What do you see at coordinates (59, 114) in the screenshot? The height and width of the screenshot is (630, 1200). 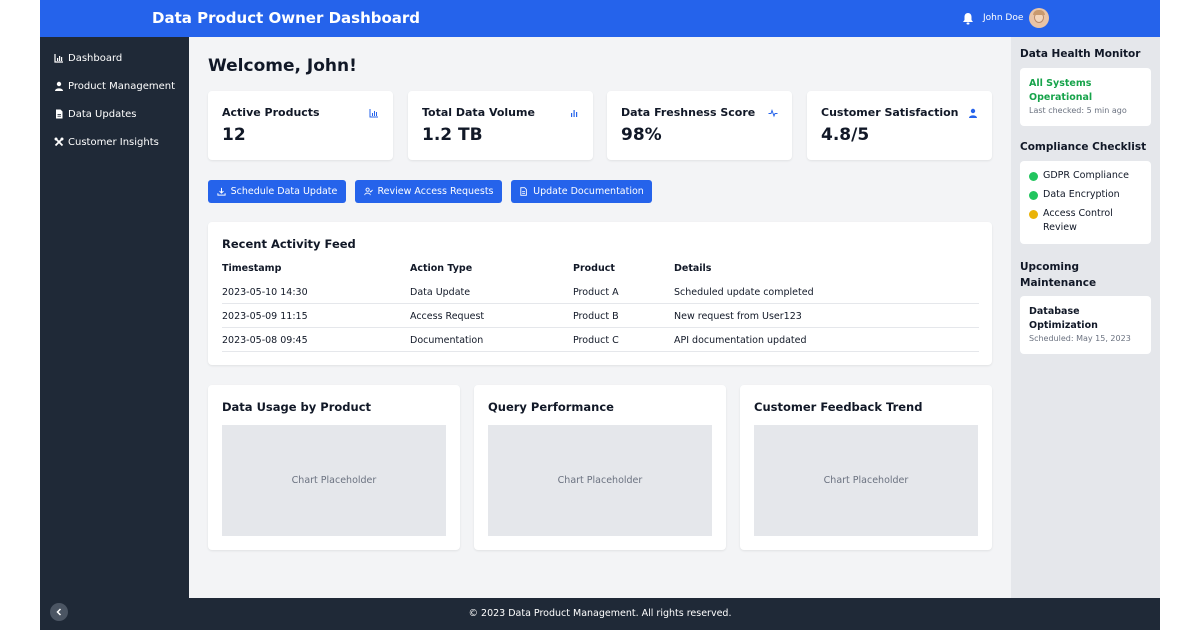 I see `file-icon` at bounding box center [59, 114].